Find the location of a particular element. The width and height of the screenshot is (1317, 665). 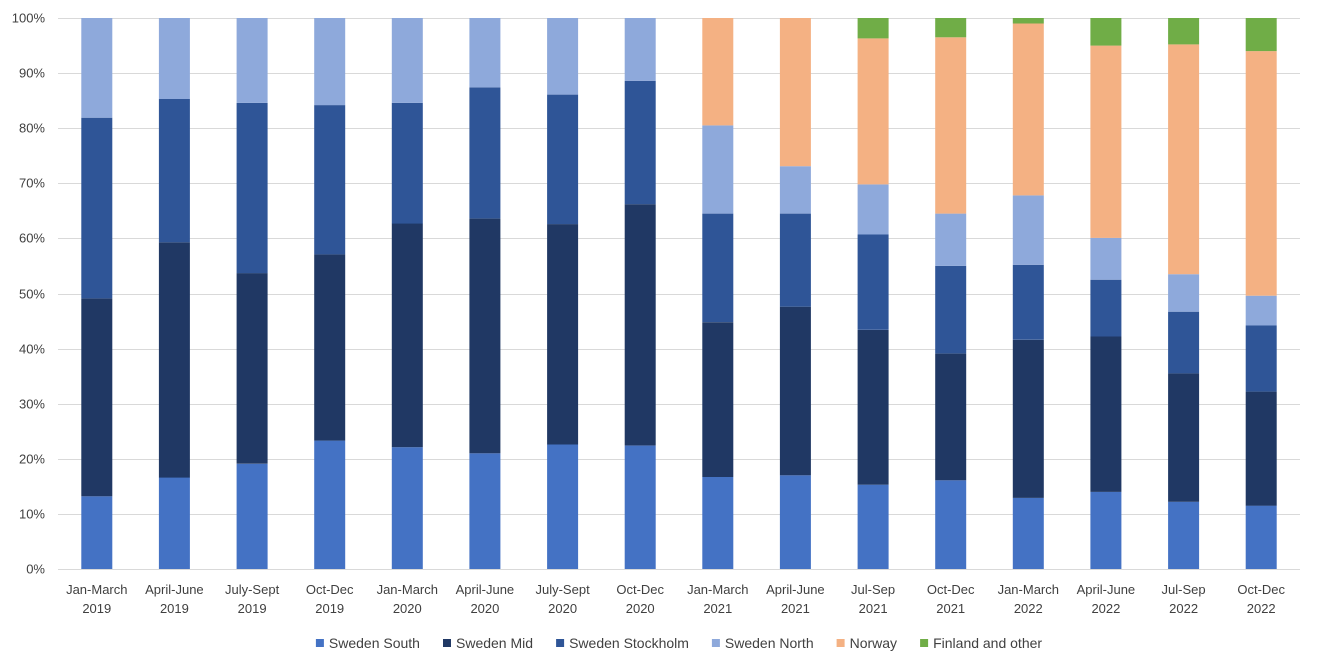

y-tick-label: 100% is located at coordinates (29, 18).